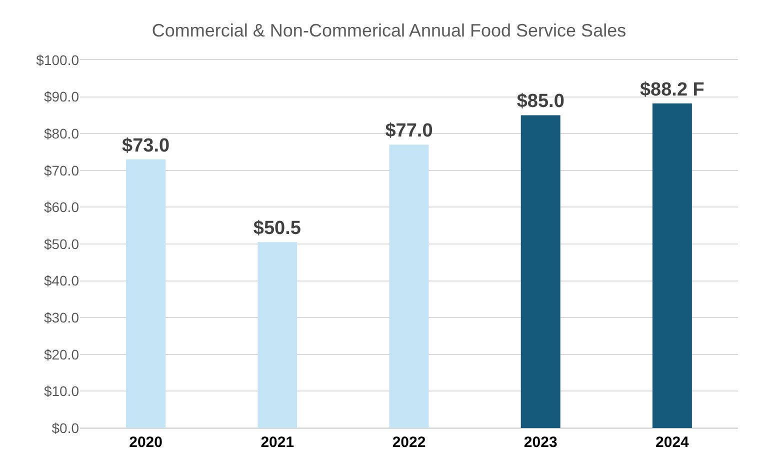  What do you see at coordinates (541, 442) in the screenshot?
I see `x-tick-label: 2023` at bounding box center [541, 442].